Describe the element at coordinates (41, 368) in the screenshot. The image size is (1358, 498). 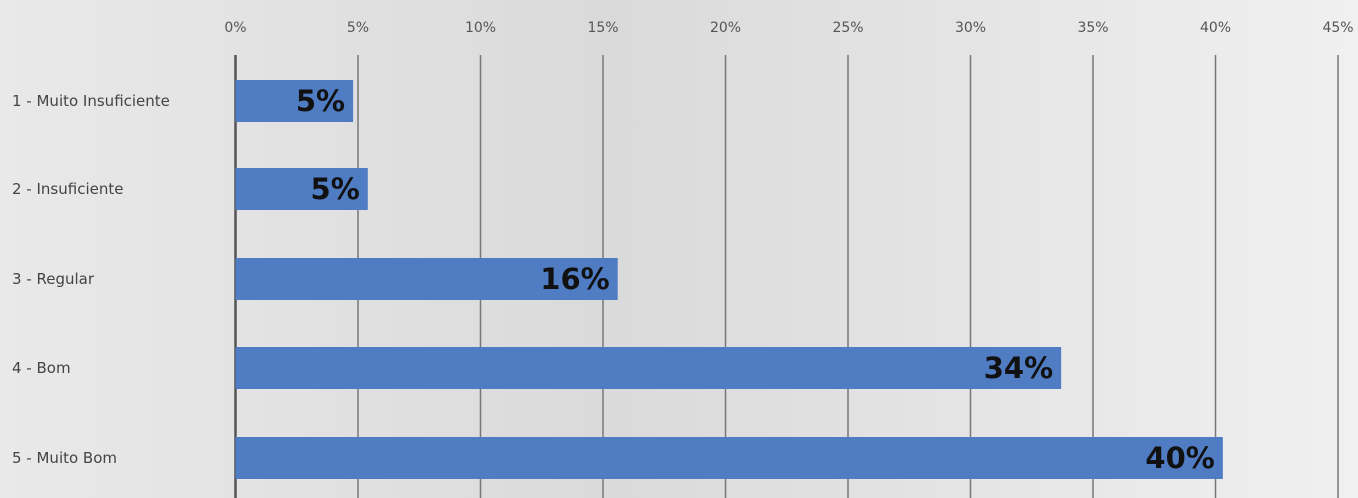
I see `category-label: 4 - Bom` at that location.